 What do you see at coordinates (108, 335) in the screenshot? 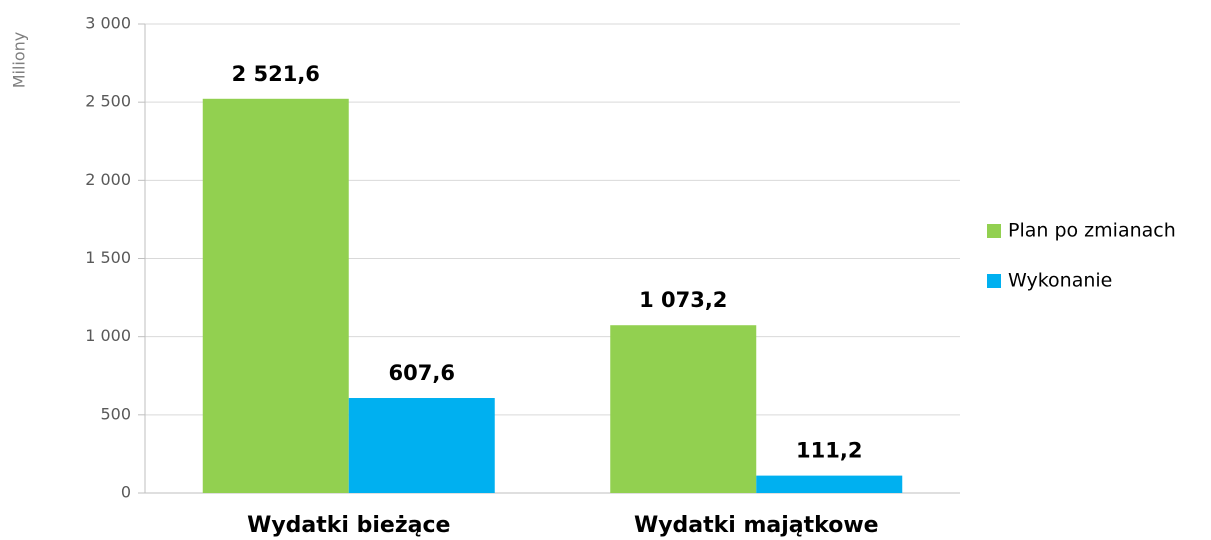
I see `y-tick-label: 1 000` at bounding box center [108, 335].